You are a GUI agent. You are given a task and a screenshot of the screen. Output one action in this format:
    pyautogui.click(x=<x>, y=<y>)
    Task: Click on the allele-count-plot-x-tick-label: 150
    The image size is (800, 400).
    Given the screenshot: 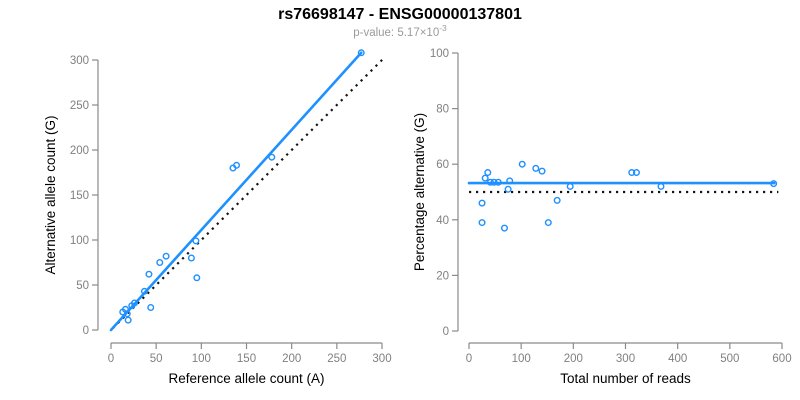 What is the action you would take?
    pyautogui.click(x=246, y=359)
    